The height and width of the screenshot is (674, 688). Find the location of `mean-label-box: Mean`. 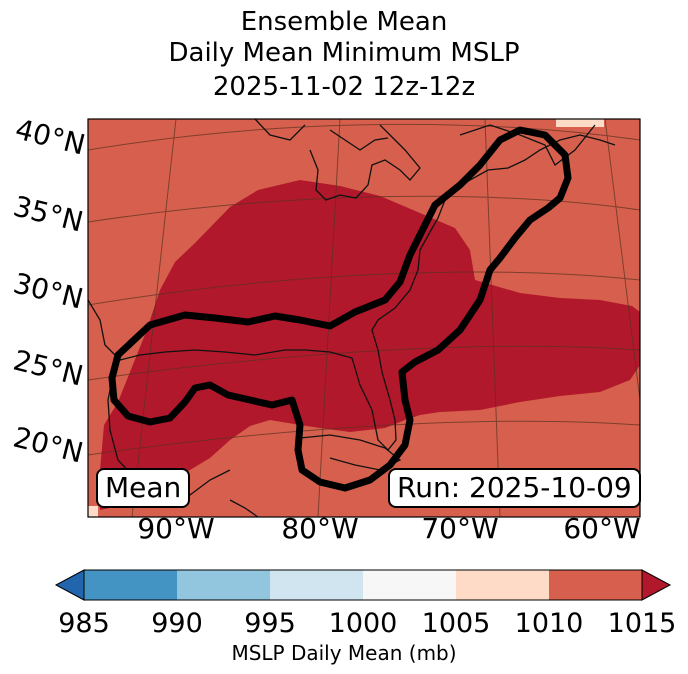

mean-label-box: Mean is located at coordinates (143, 488).